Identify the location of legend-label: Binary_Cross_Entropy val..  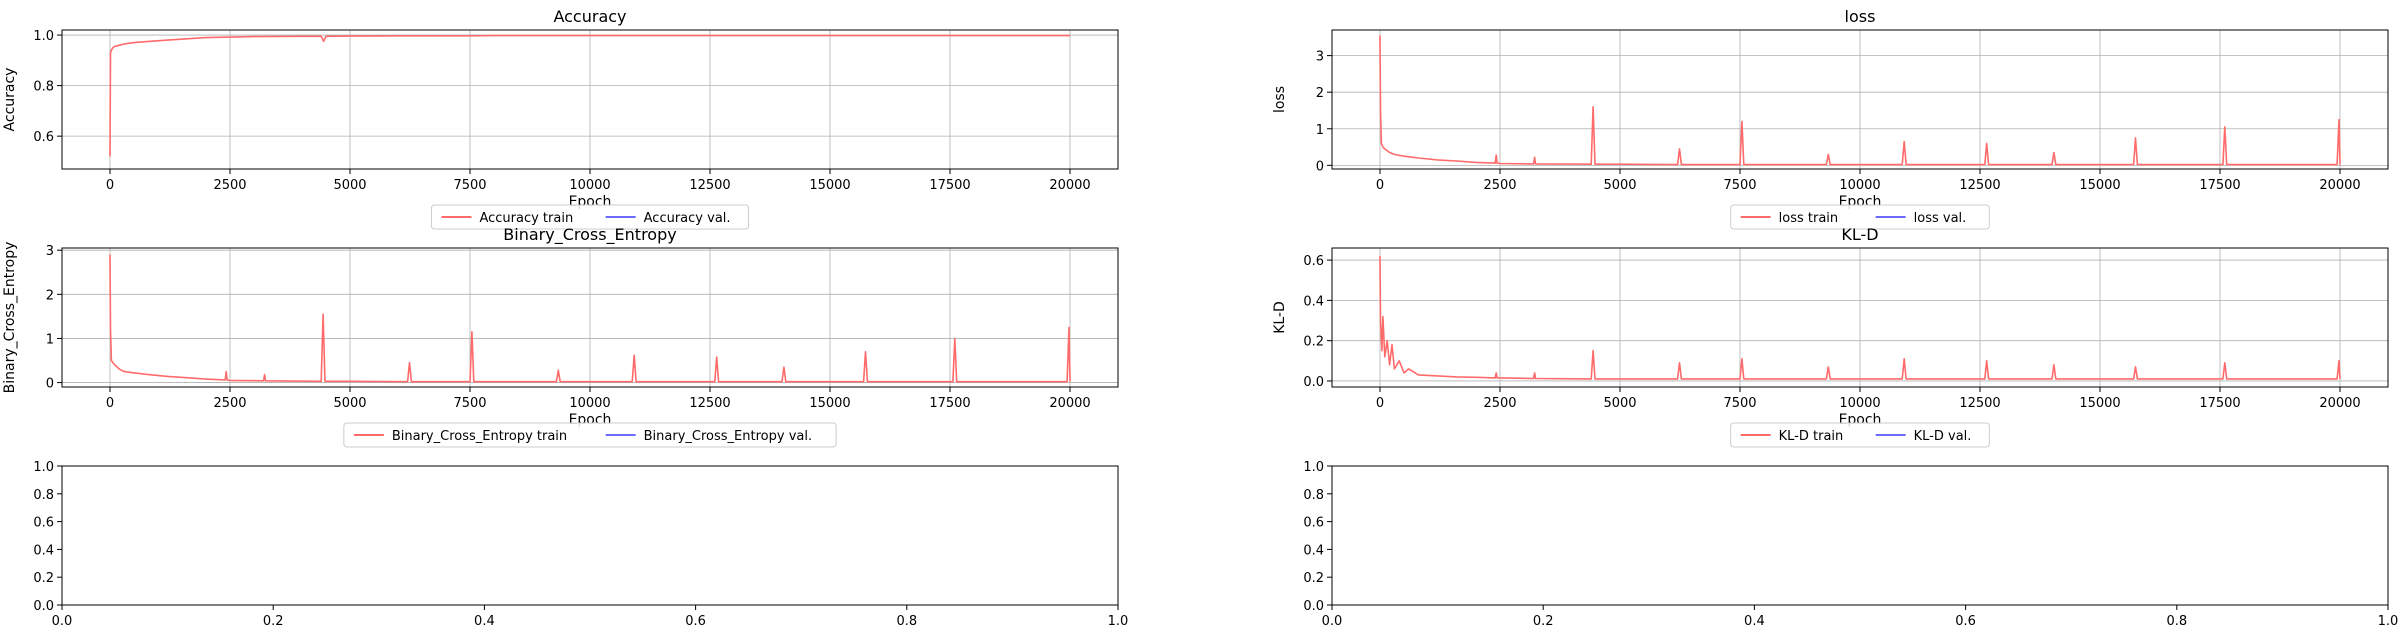
(728, 436).